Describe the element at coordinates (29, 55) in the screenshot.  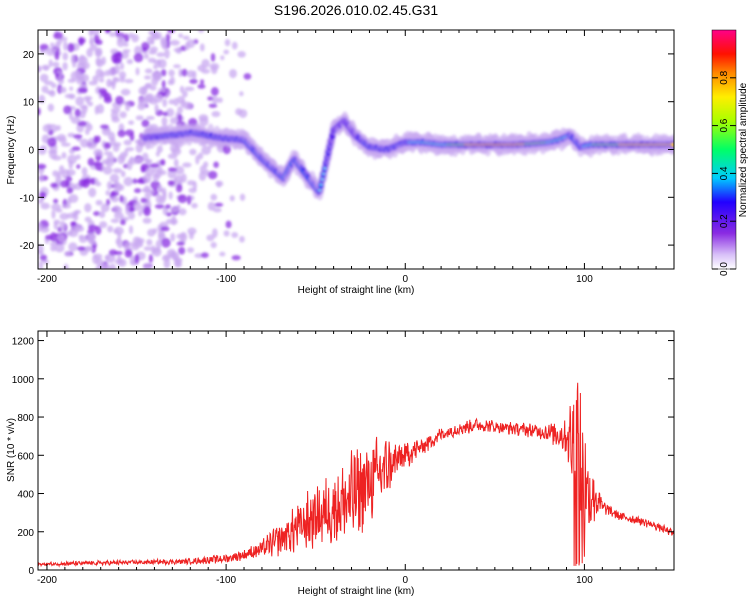
I see `spectrogram-y-tick-label: 20` at that location.